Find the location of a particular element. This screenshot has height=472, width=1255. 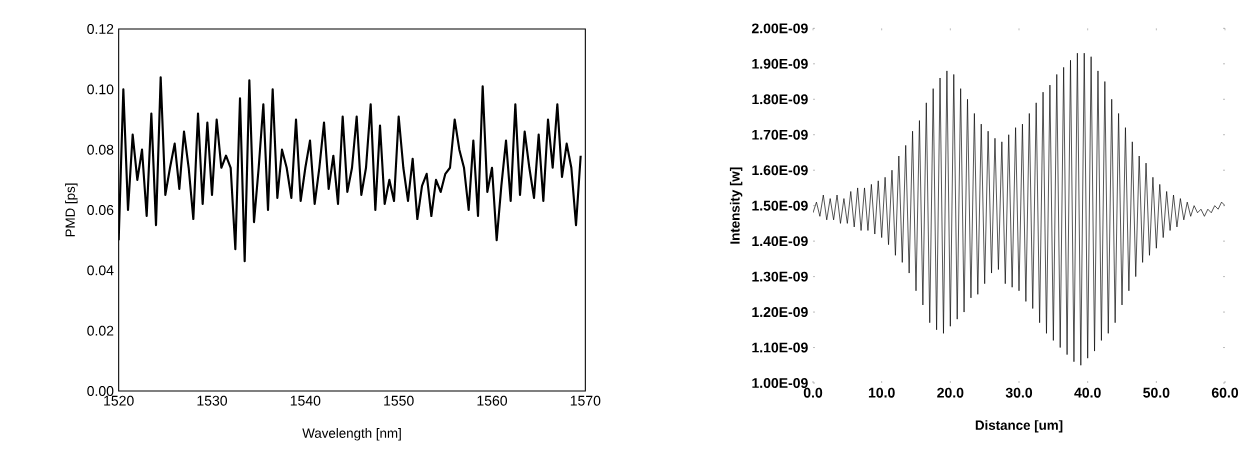

y-axis-title: Intensity [w] is located at coordinates (736, 205).